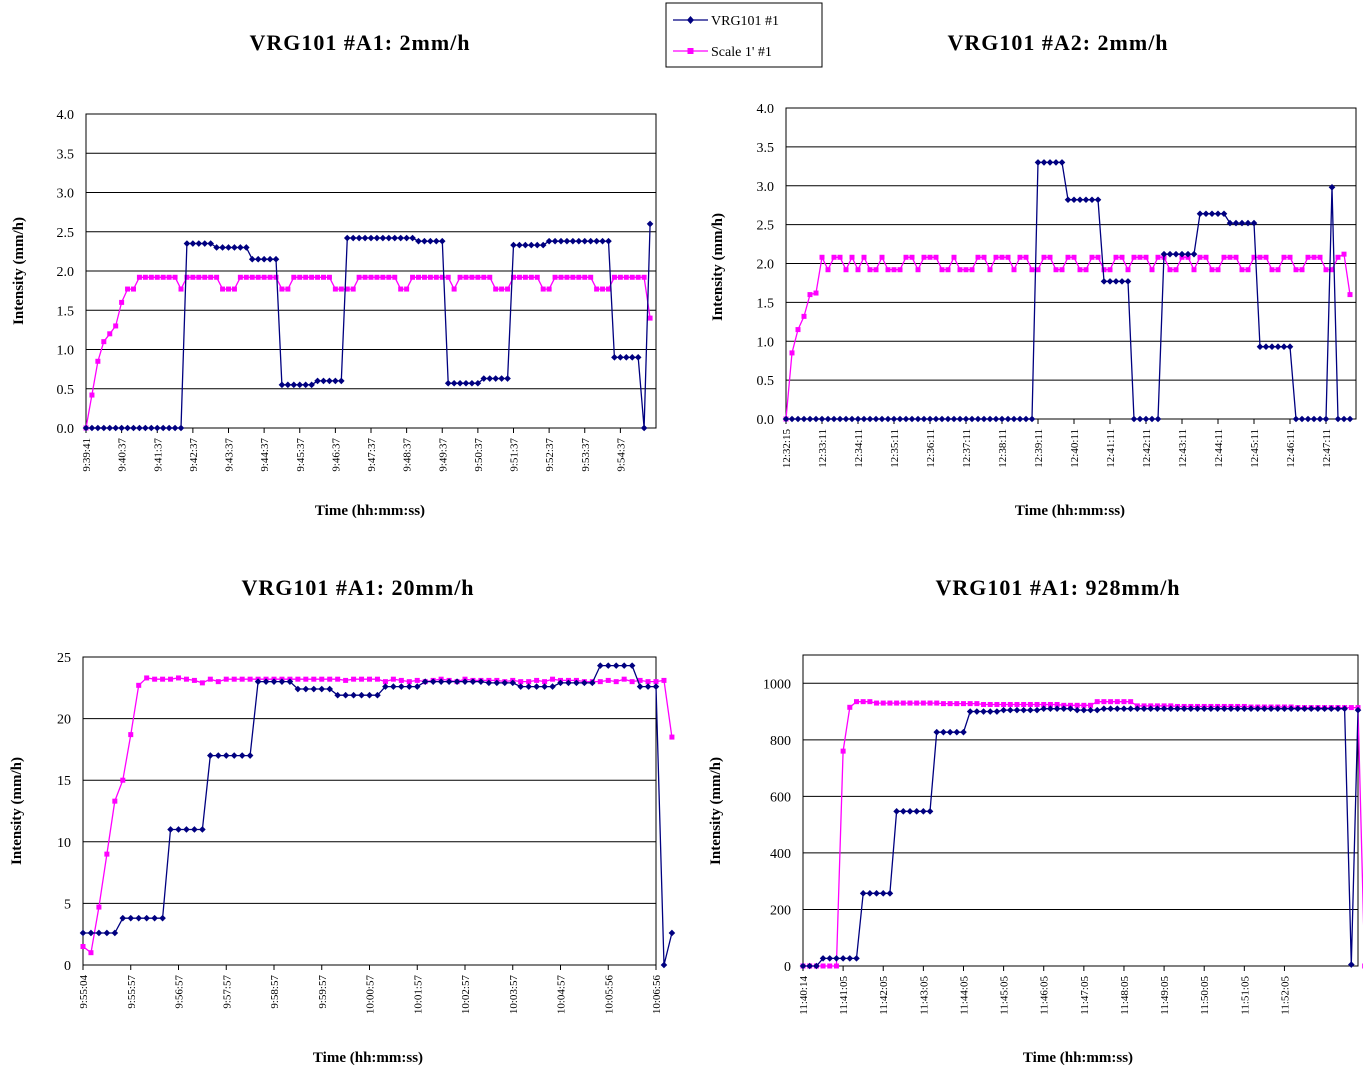 Image resolution: width=1363 pixels, height=1070 pixels. I want to click on series-line, so click(378, 815).